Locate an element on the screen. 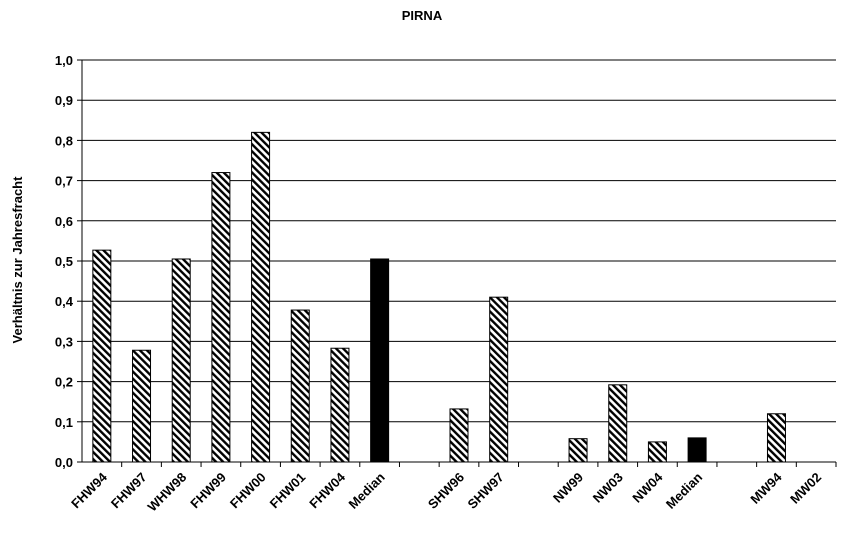 Image resolution: width=845 pixels, height=535 pixels. y-tick-label: 1,0 is located at coordinates (64, 60).